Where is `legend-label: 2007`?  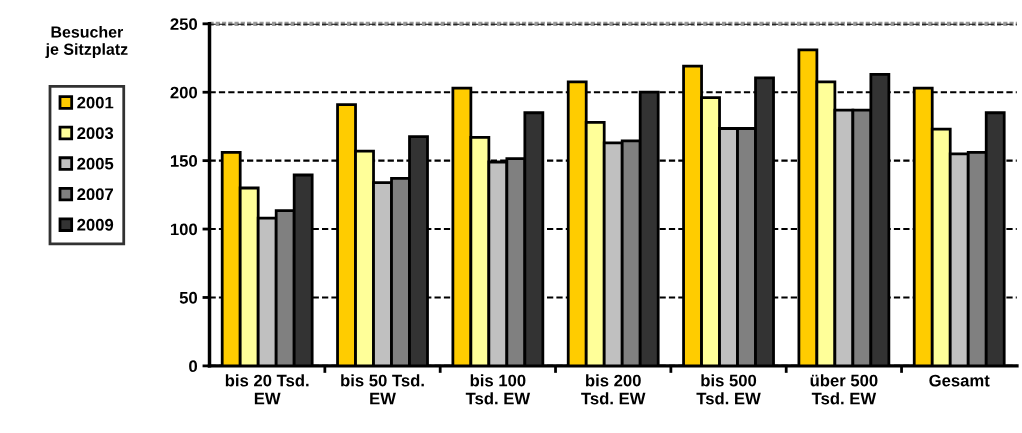
legend-label: 2007 is located at coordinates (95, 194).